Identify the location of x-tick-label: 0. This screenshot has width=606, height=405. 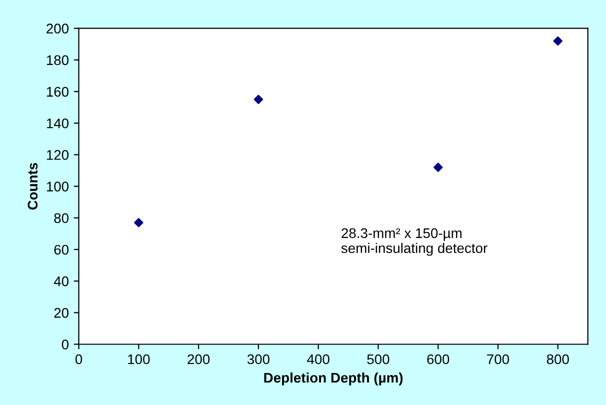
(78, 359).